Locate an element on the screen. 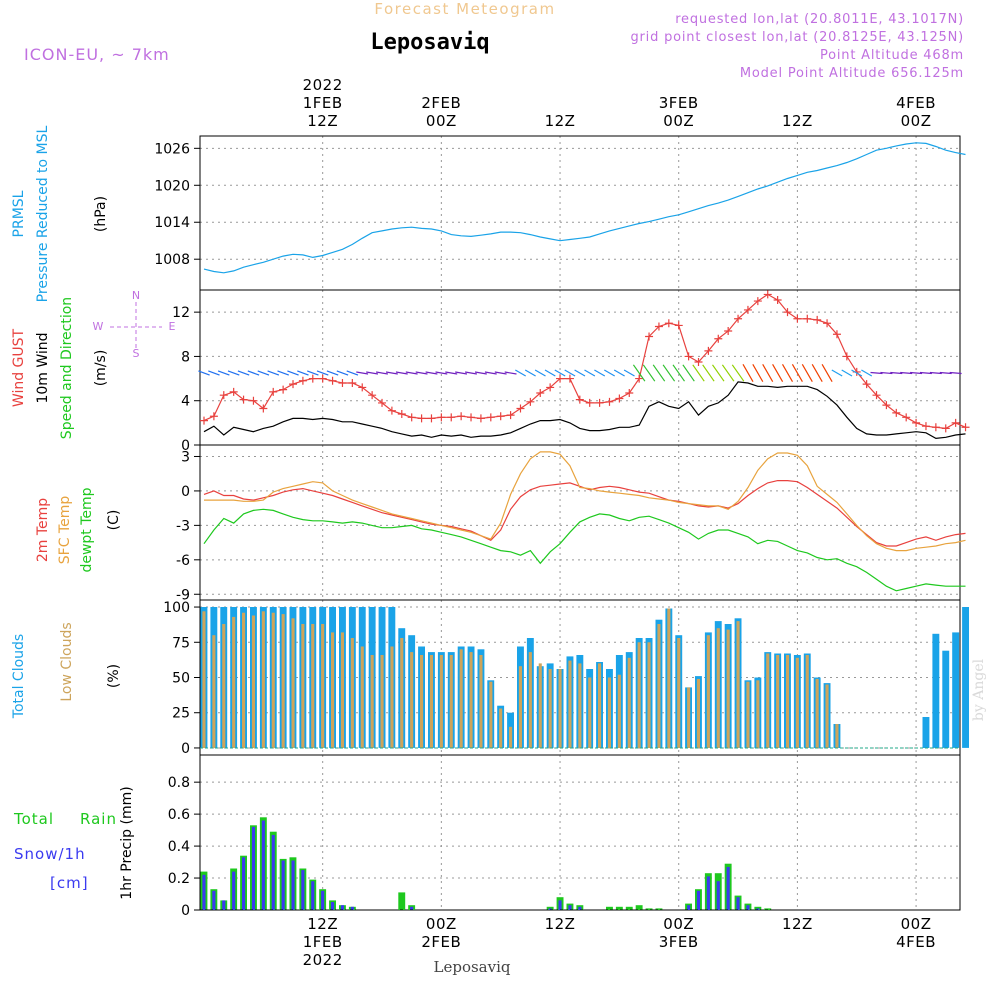 The width and height of the screenshot is (1000, 1004). time-label-top: 12Z is located at coordinates (322, 121).